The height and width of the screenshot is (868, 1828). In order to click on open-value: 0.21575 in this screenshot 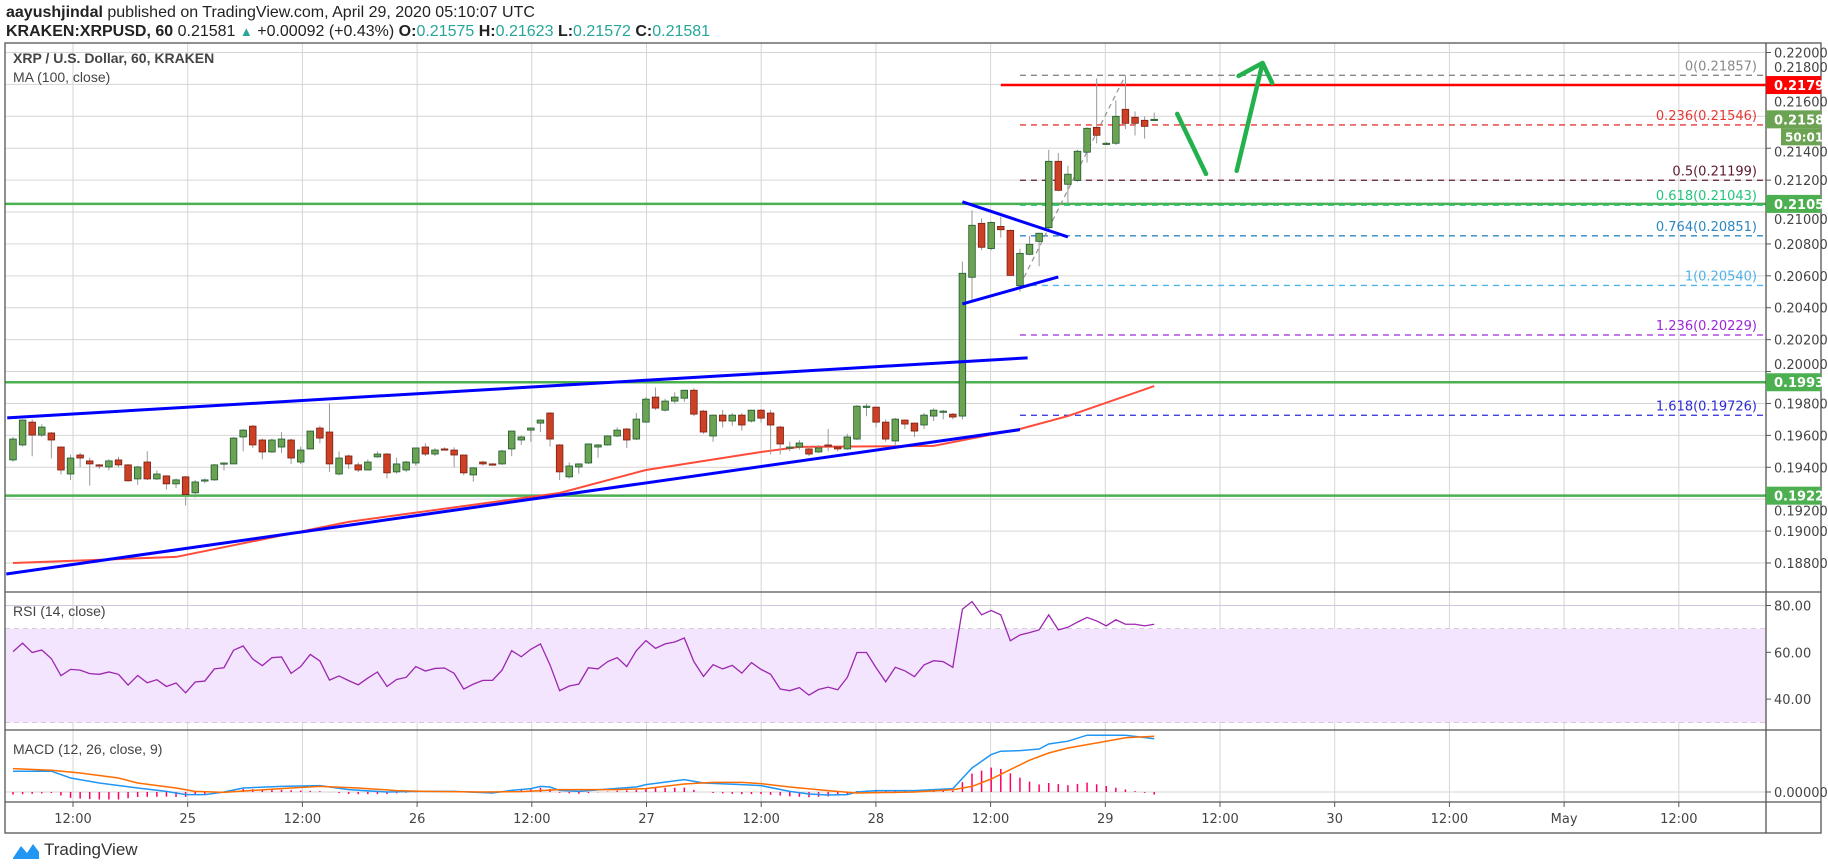, I will do `click(445, 31)`.